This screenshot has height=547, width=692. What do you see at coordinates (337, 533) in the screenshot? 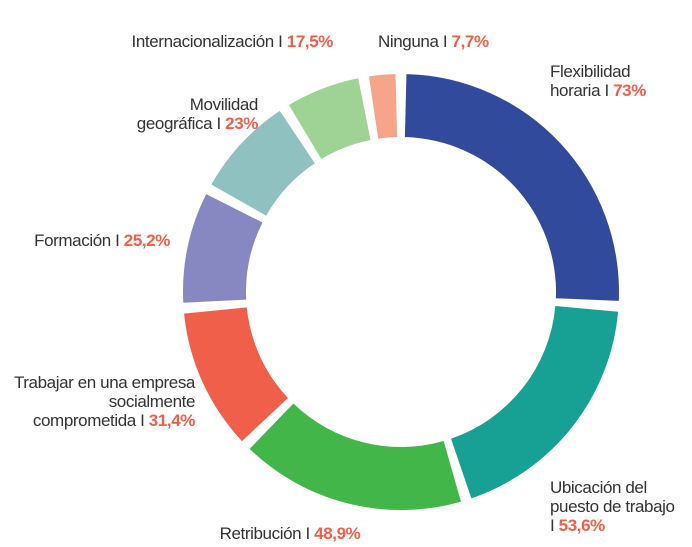
I see `value-label: 48,9%` at bounding box center [337, 533].